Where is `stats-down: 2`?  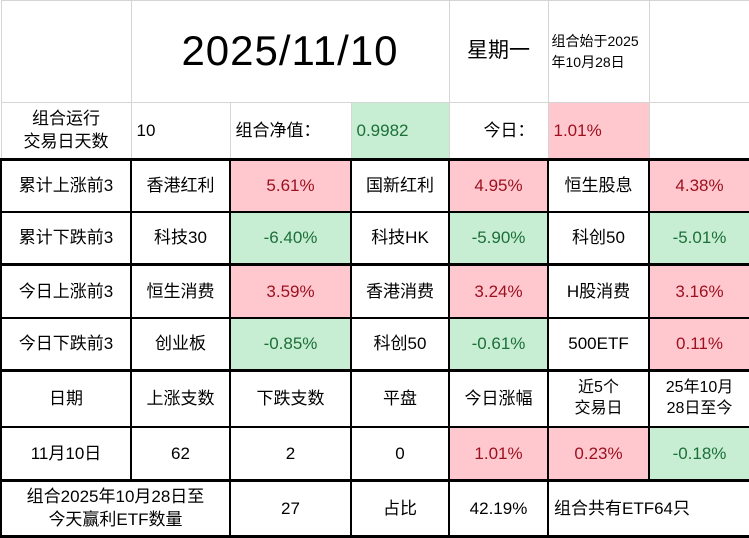
stats-down: 2 is located at coordinates (290, 453).